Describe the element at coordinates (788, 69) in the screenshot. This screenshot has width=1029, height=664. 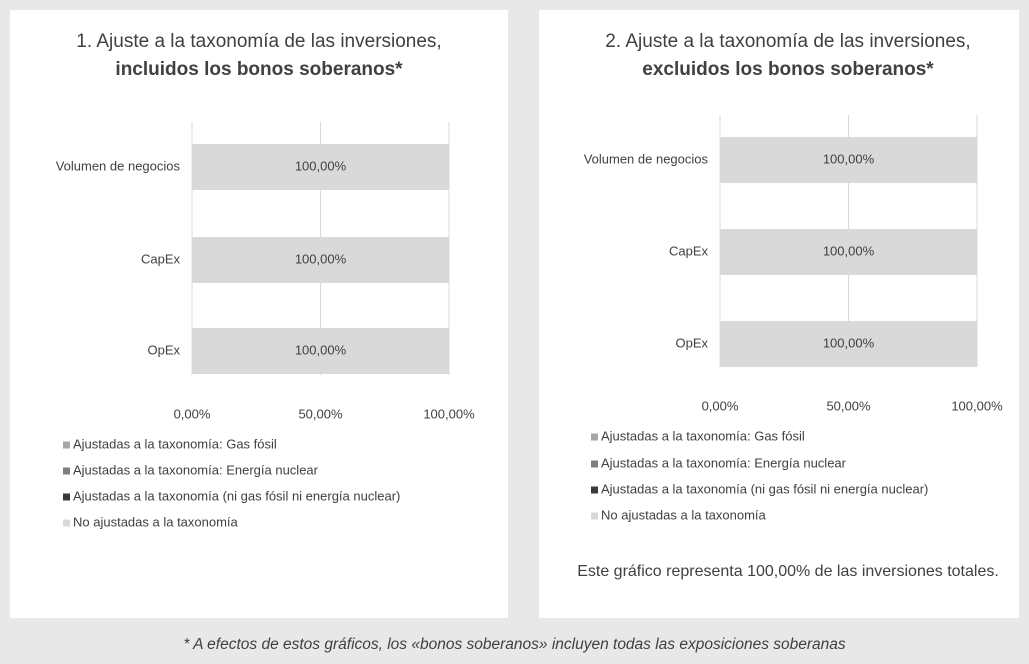
I see `chart-title: excluidos los bonos soberanos*` at that location.